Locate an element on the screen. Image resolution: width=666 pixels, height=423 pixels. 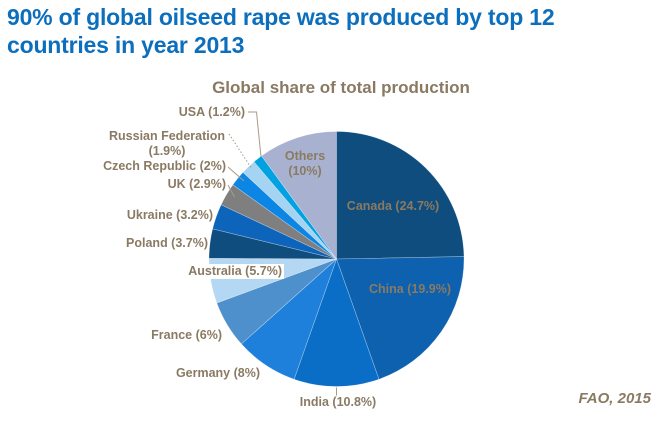
pie-slice-ukraine is located at coordinates (274, 232).